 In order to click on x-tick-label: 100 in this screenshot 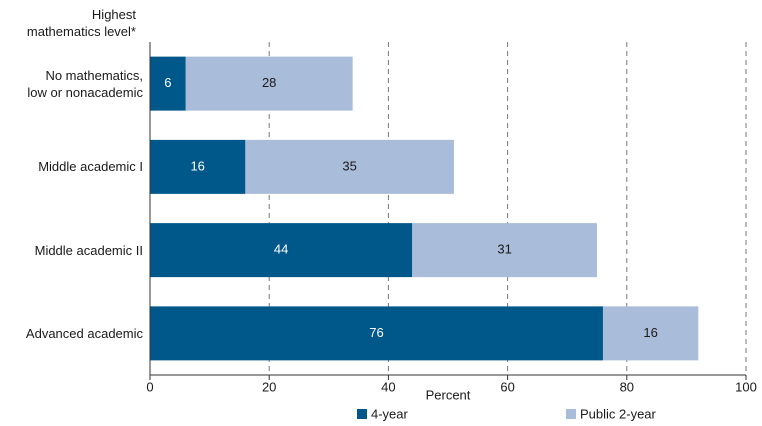, I will do `click(746, 386)`.